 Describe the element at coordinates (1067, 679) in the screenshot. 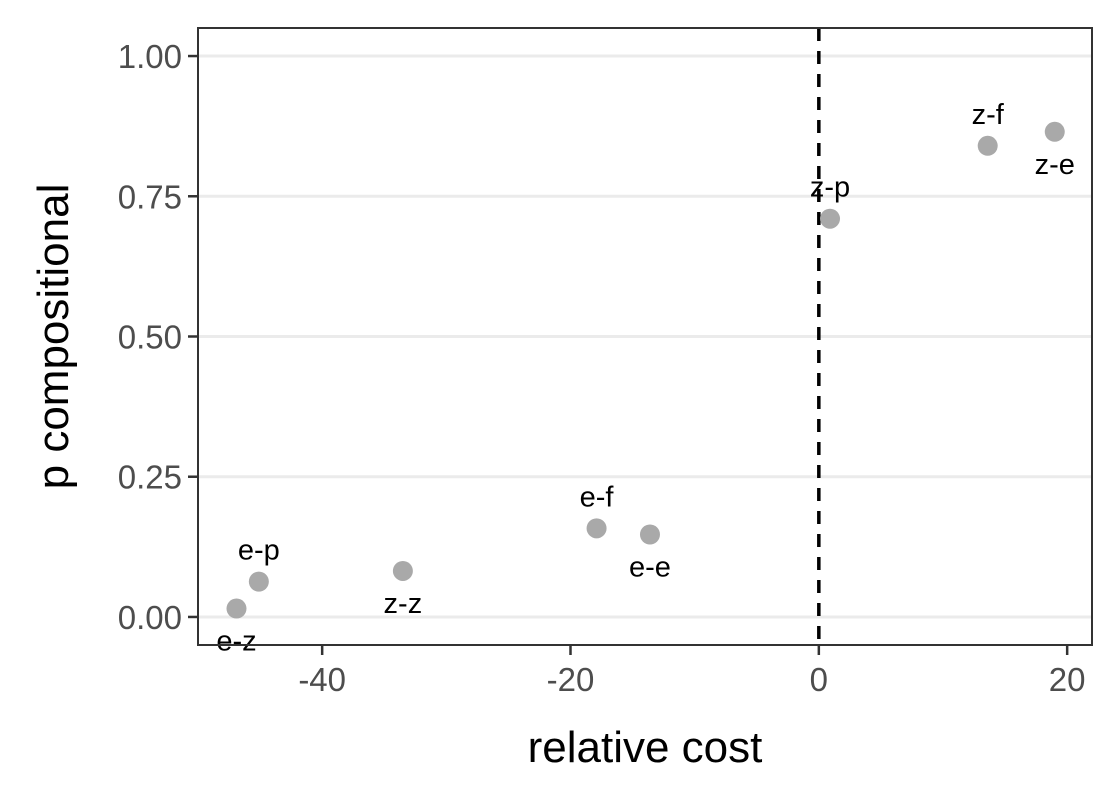

I see `x-tick-label: 20` at that location.